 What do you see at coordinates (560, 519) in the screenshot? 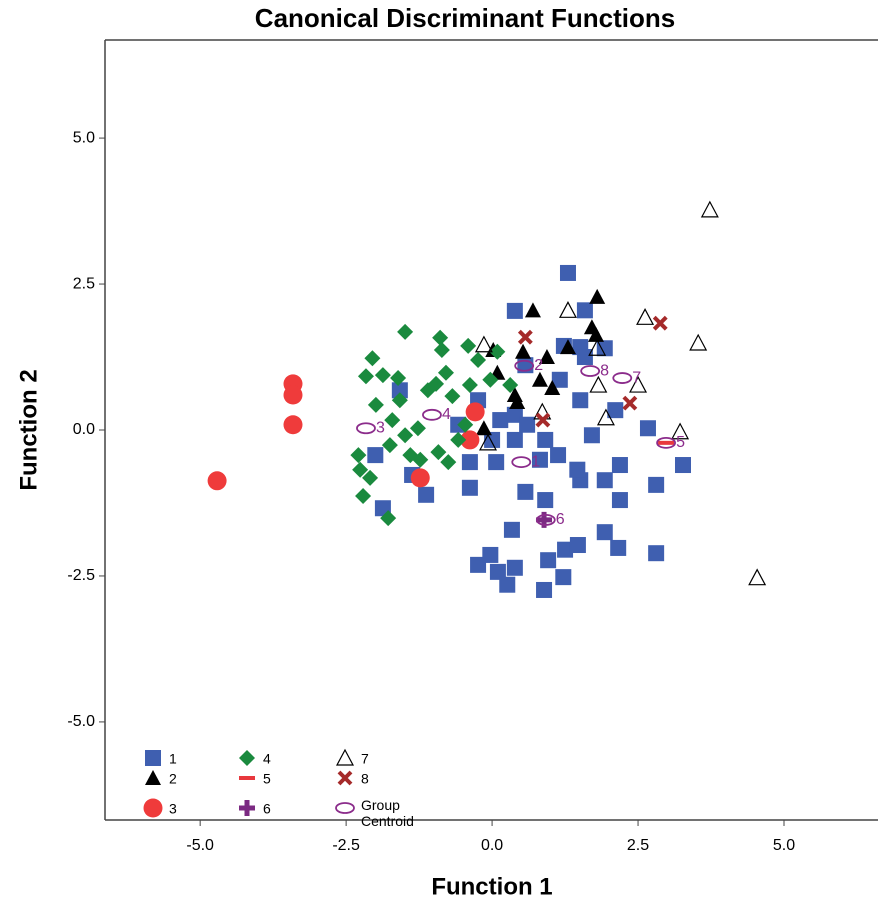
I see `centroid-label: 6` at bounding box center [560, 519].